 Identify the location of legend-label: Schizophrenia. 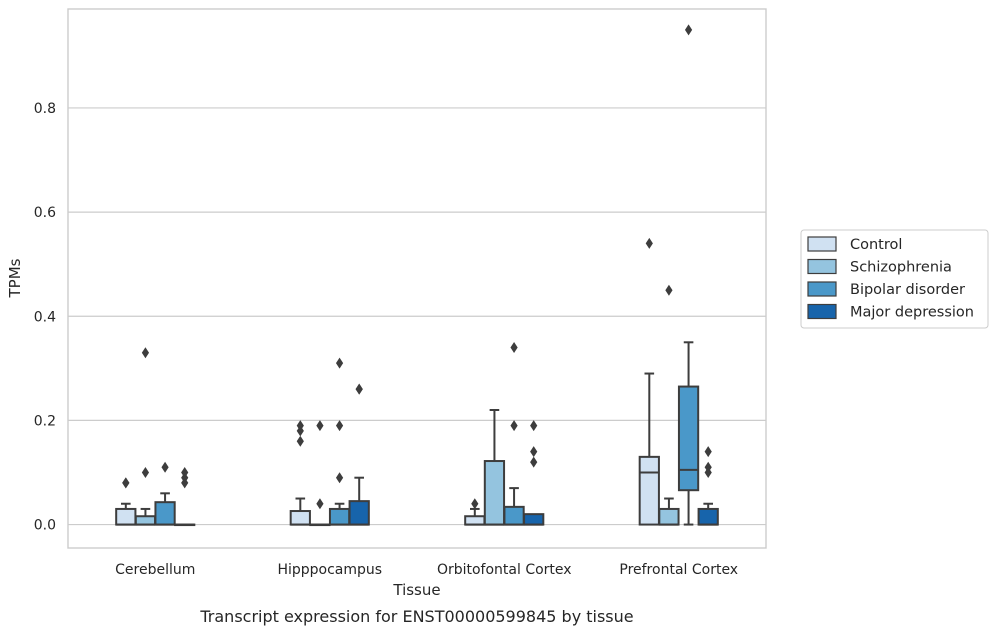
(901, 268).